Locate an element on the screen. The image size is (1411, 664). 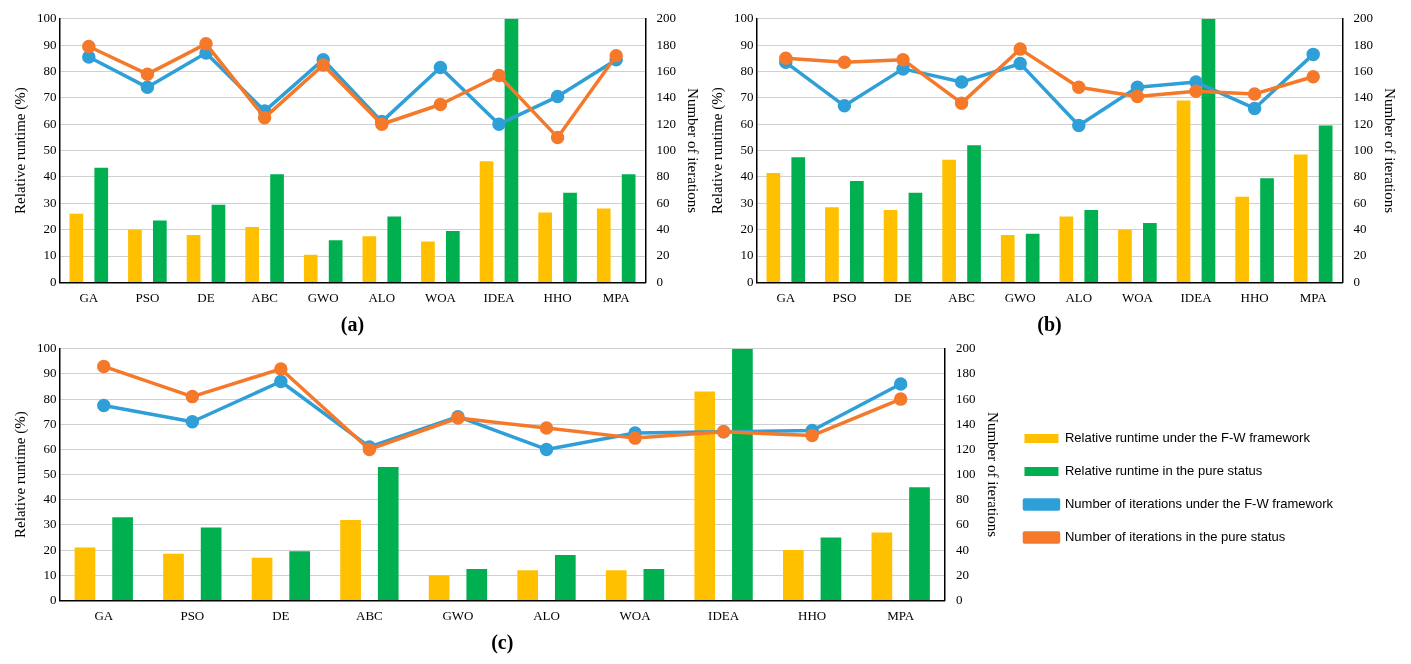
legend-label: Number of iterations in the pure status is located at coordinates (1175, 537).